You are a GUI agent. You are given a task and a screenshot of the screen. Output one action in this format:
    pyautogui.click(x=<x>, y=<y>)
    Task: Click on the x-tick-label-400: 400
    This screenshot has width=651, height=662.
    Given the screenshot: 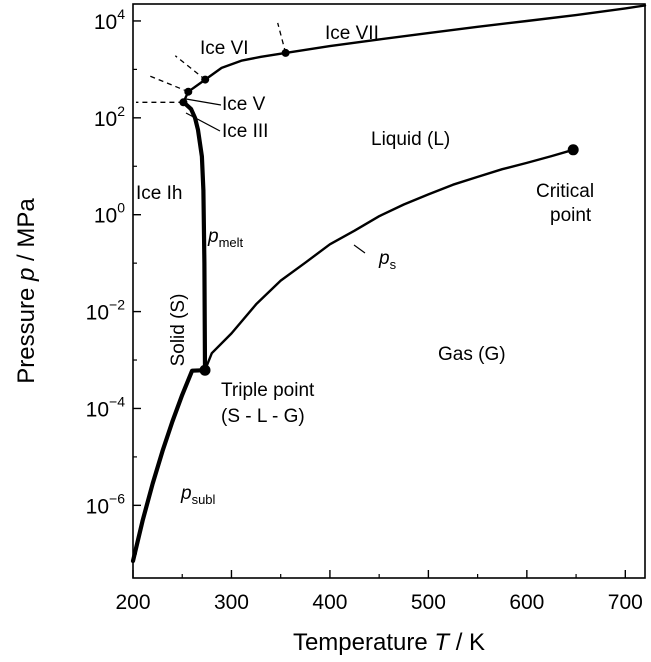 What is the action you would take?
    pyautogui.click(x=329, y=602)
    